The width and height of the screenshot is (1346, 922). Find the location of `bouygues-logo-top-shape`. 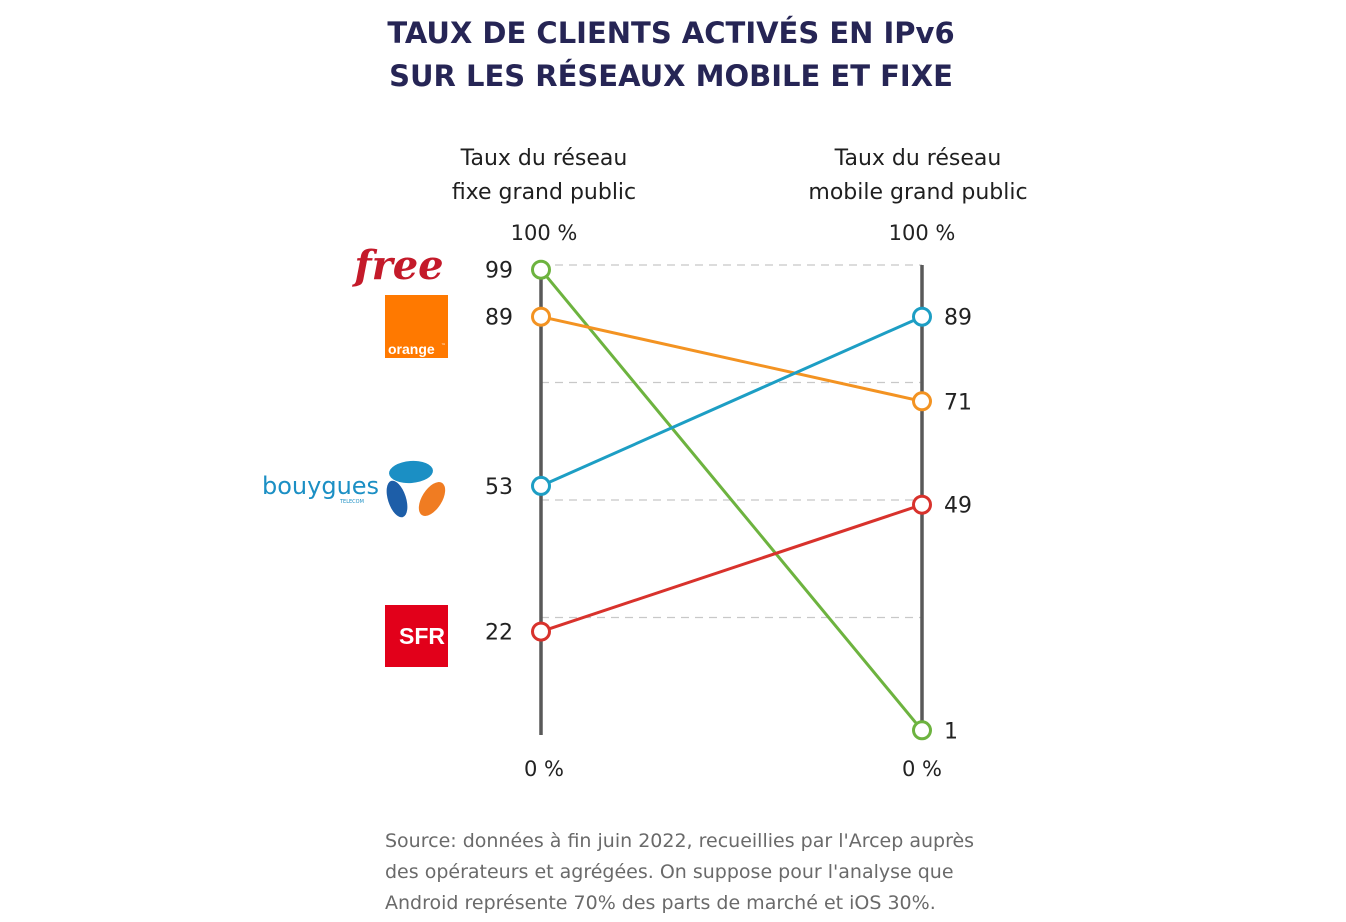

bouygues-logo-top-shape is located at coordinates (411, 472).